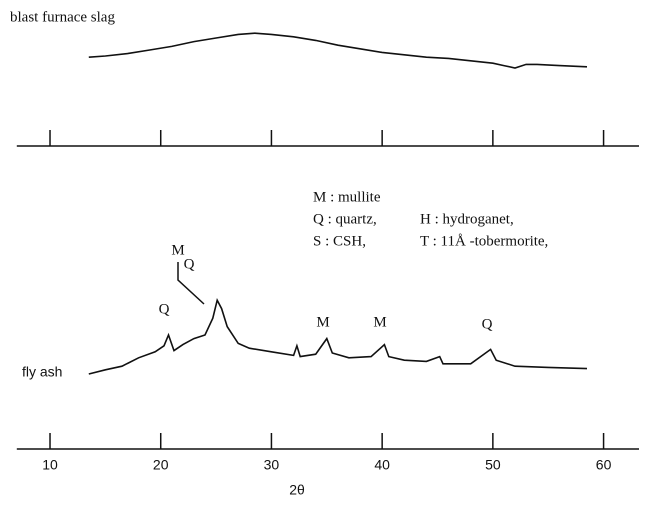 The height and width of the screenshot is (505, 649). Describe the element at coordinates (347, 197) in the screenshot. I see `legend-note: M : mullite` at that location.